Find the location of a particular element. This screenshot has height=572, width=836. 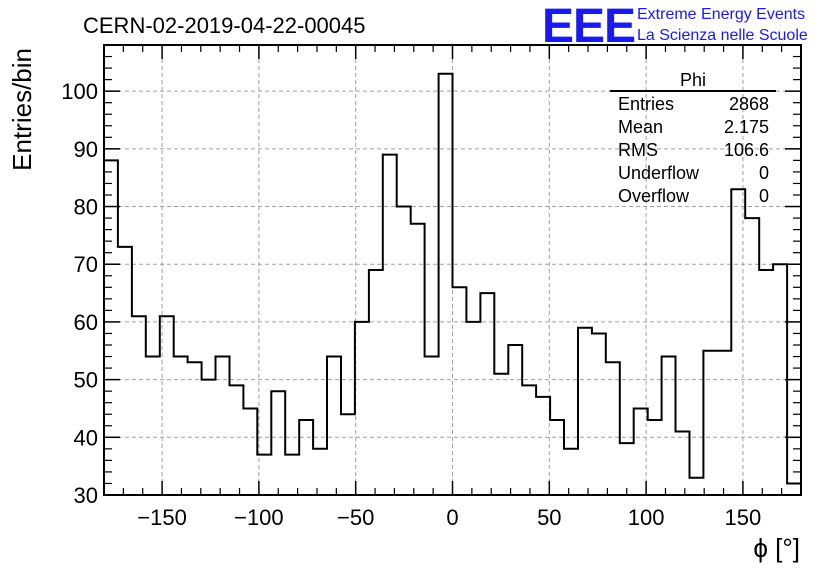

y-axis-label: Entries/bin is located at coordinates (22, 109).